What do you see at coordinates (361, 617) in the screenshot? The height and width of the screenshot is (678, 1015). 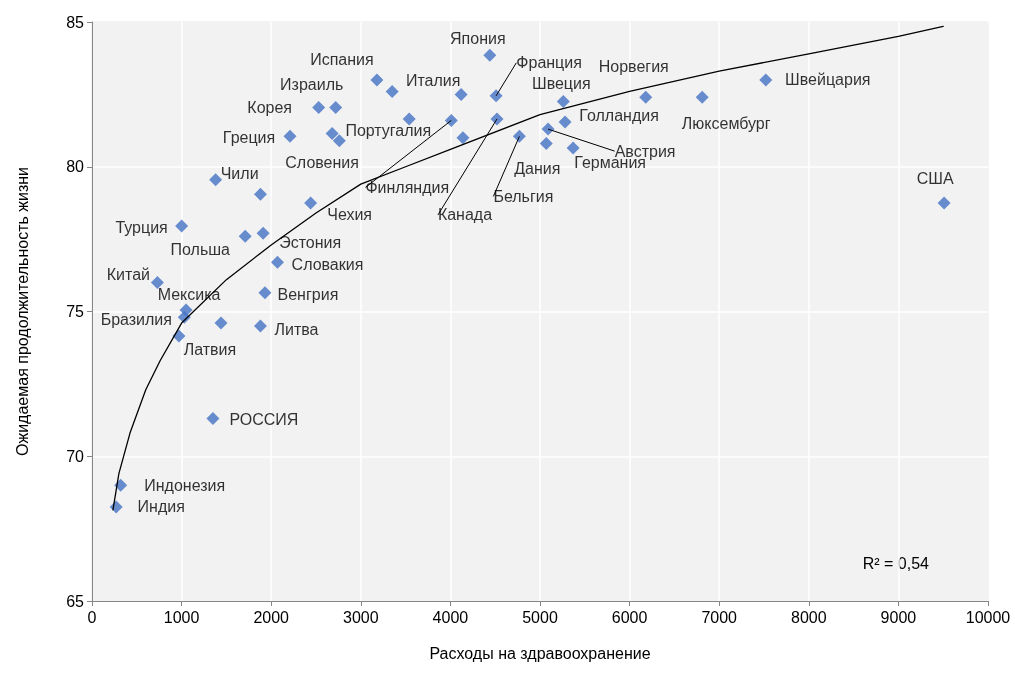 I see `x-tick-label: 3000` at bounding box center [361, 617].